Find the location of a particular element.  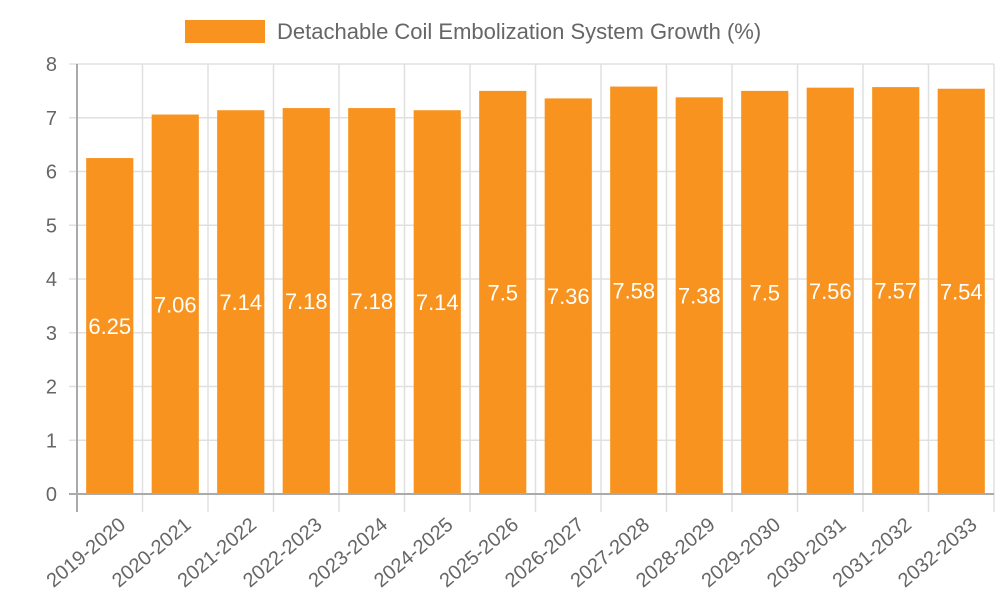

y-tick-label: 1 is located at coordinates (51, 441).